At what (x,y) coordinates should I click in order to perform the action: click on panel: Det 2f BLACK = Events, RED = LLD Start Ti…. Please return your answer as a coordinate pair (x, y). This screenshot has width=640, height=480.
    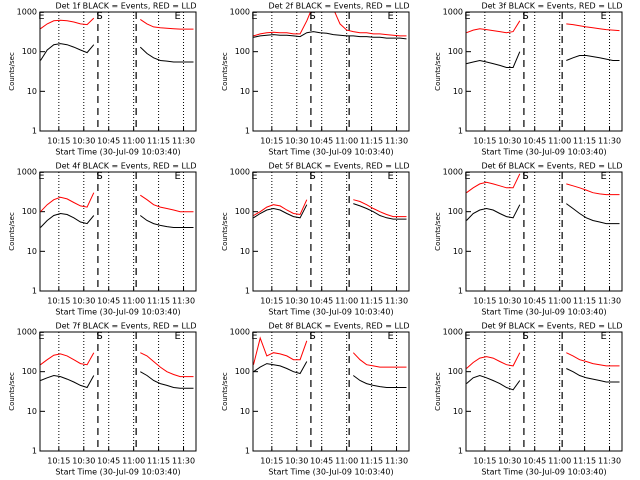
    Looking at the image, I should click on (315, 79).